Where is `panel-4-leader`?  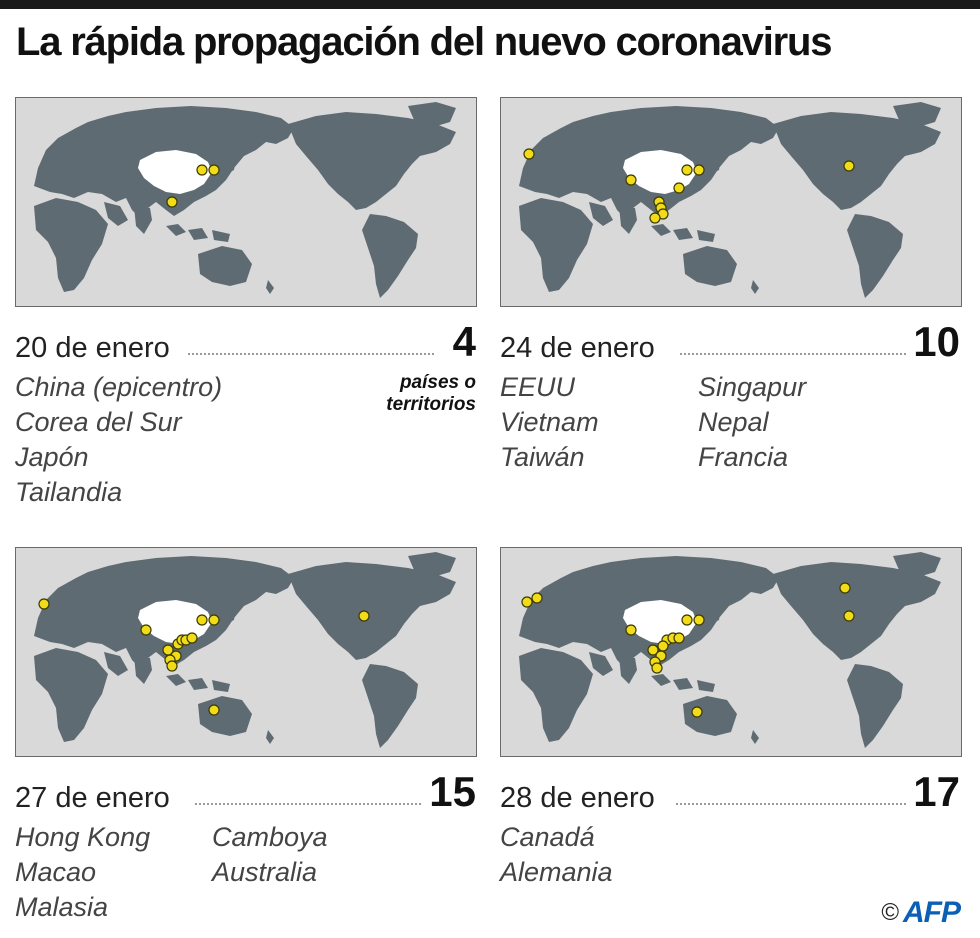
panel-4-leader is located at coordinates (791, 804).